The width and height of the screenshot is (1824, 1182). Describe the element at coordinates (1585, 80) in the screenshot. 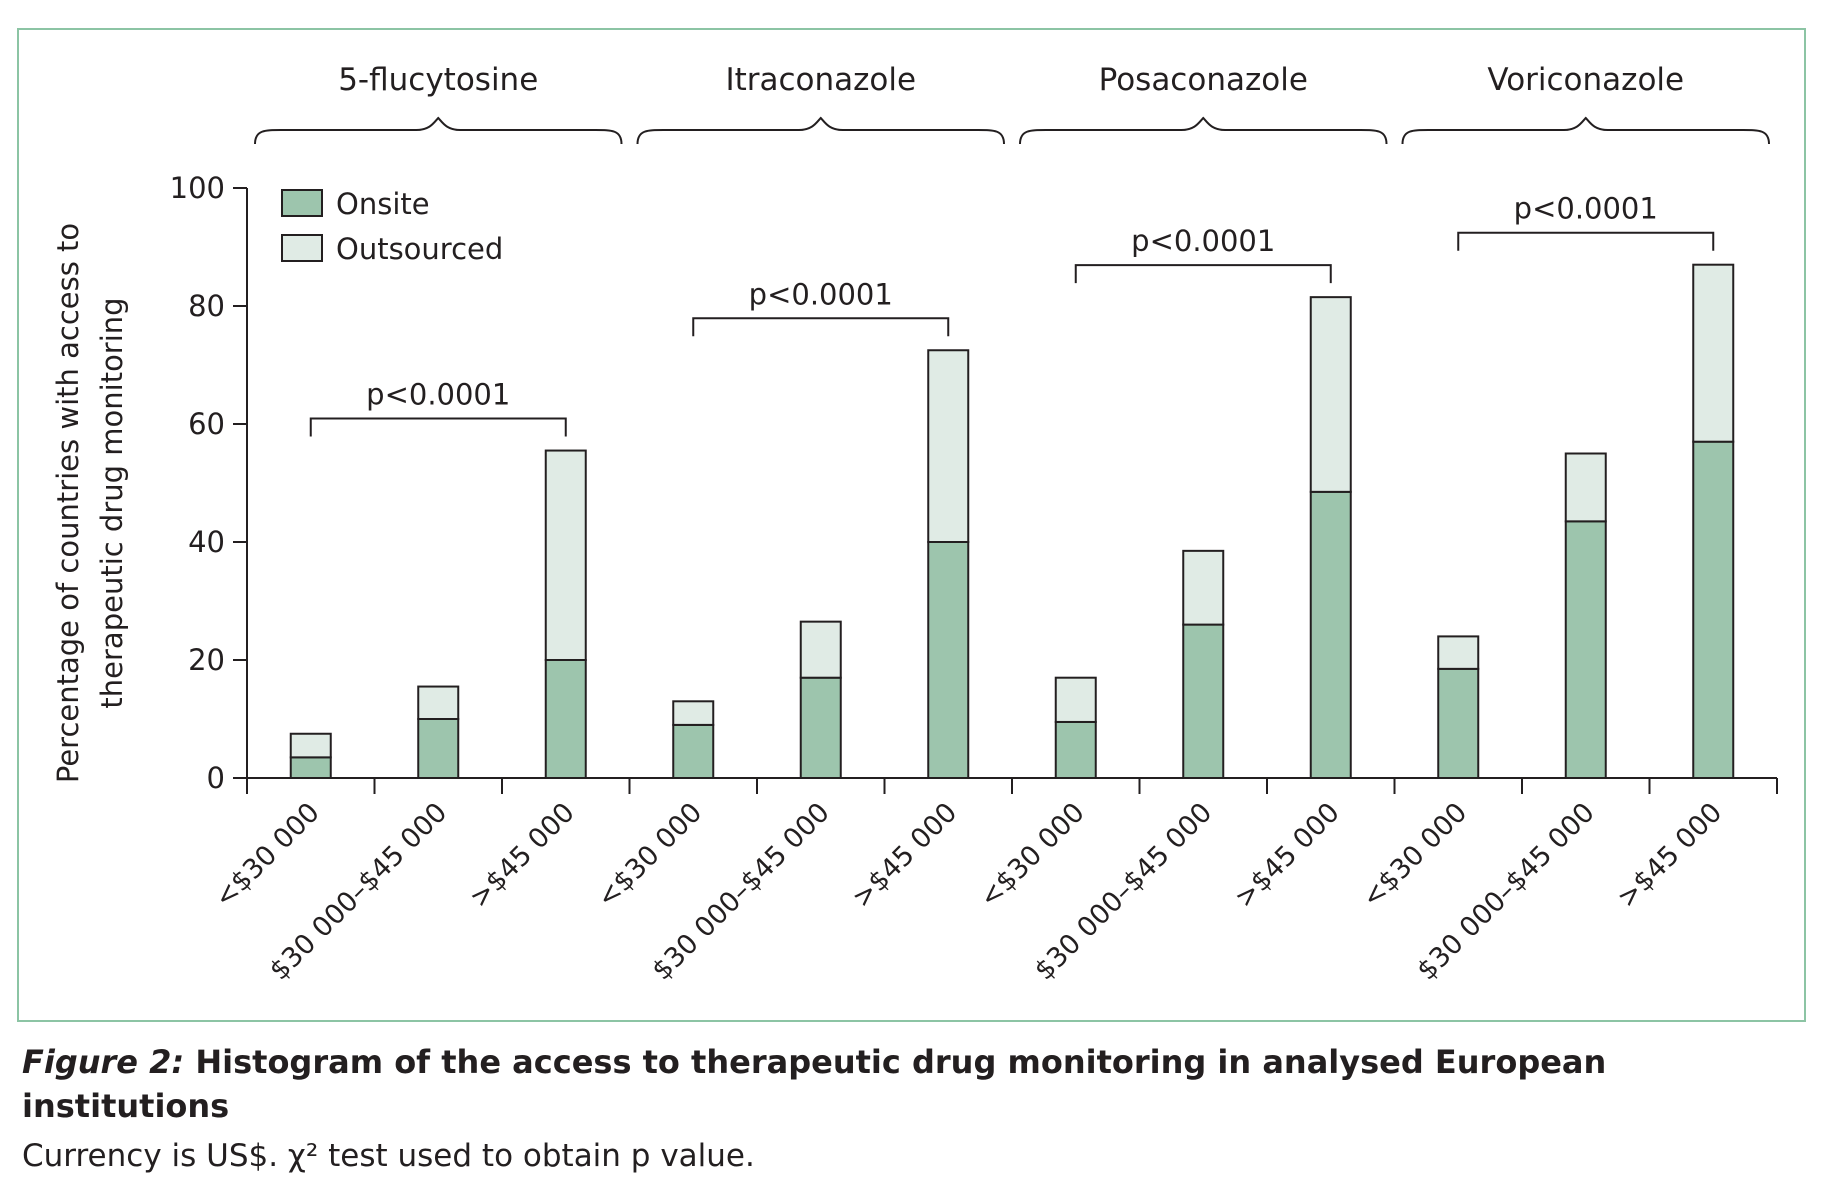

I see `group-label-voriconazole: Voriconazole` at that location.